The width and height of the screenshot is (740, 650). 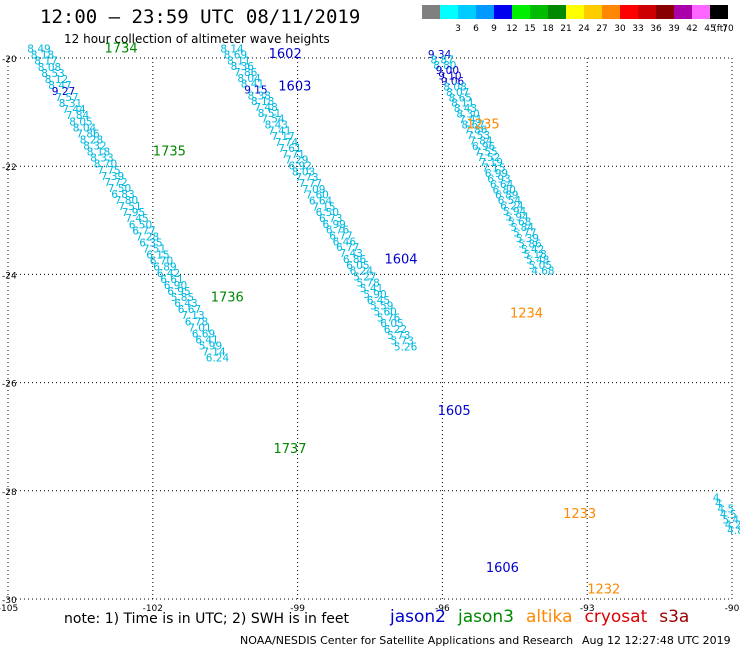 What do you see at coordinates (454, 87) in the screenshot?
I see `wave-height-value: 8.08` at bounding box center [454, 87].